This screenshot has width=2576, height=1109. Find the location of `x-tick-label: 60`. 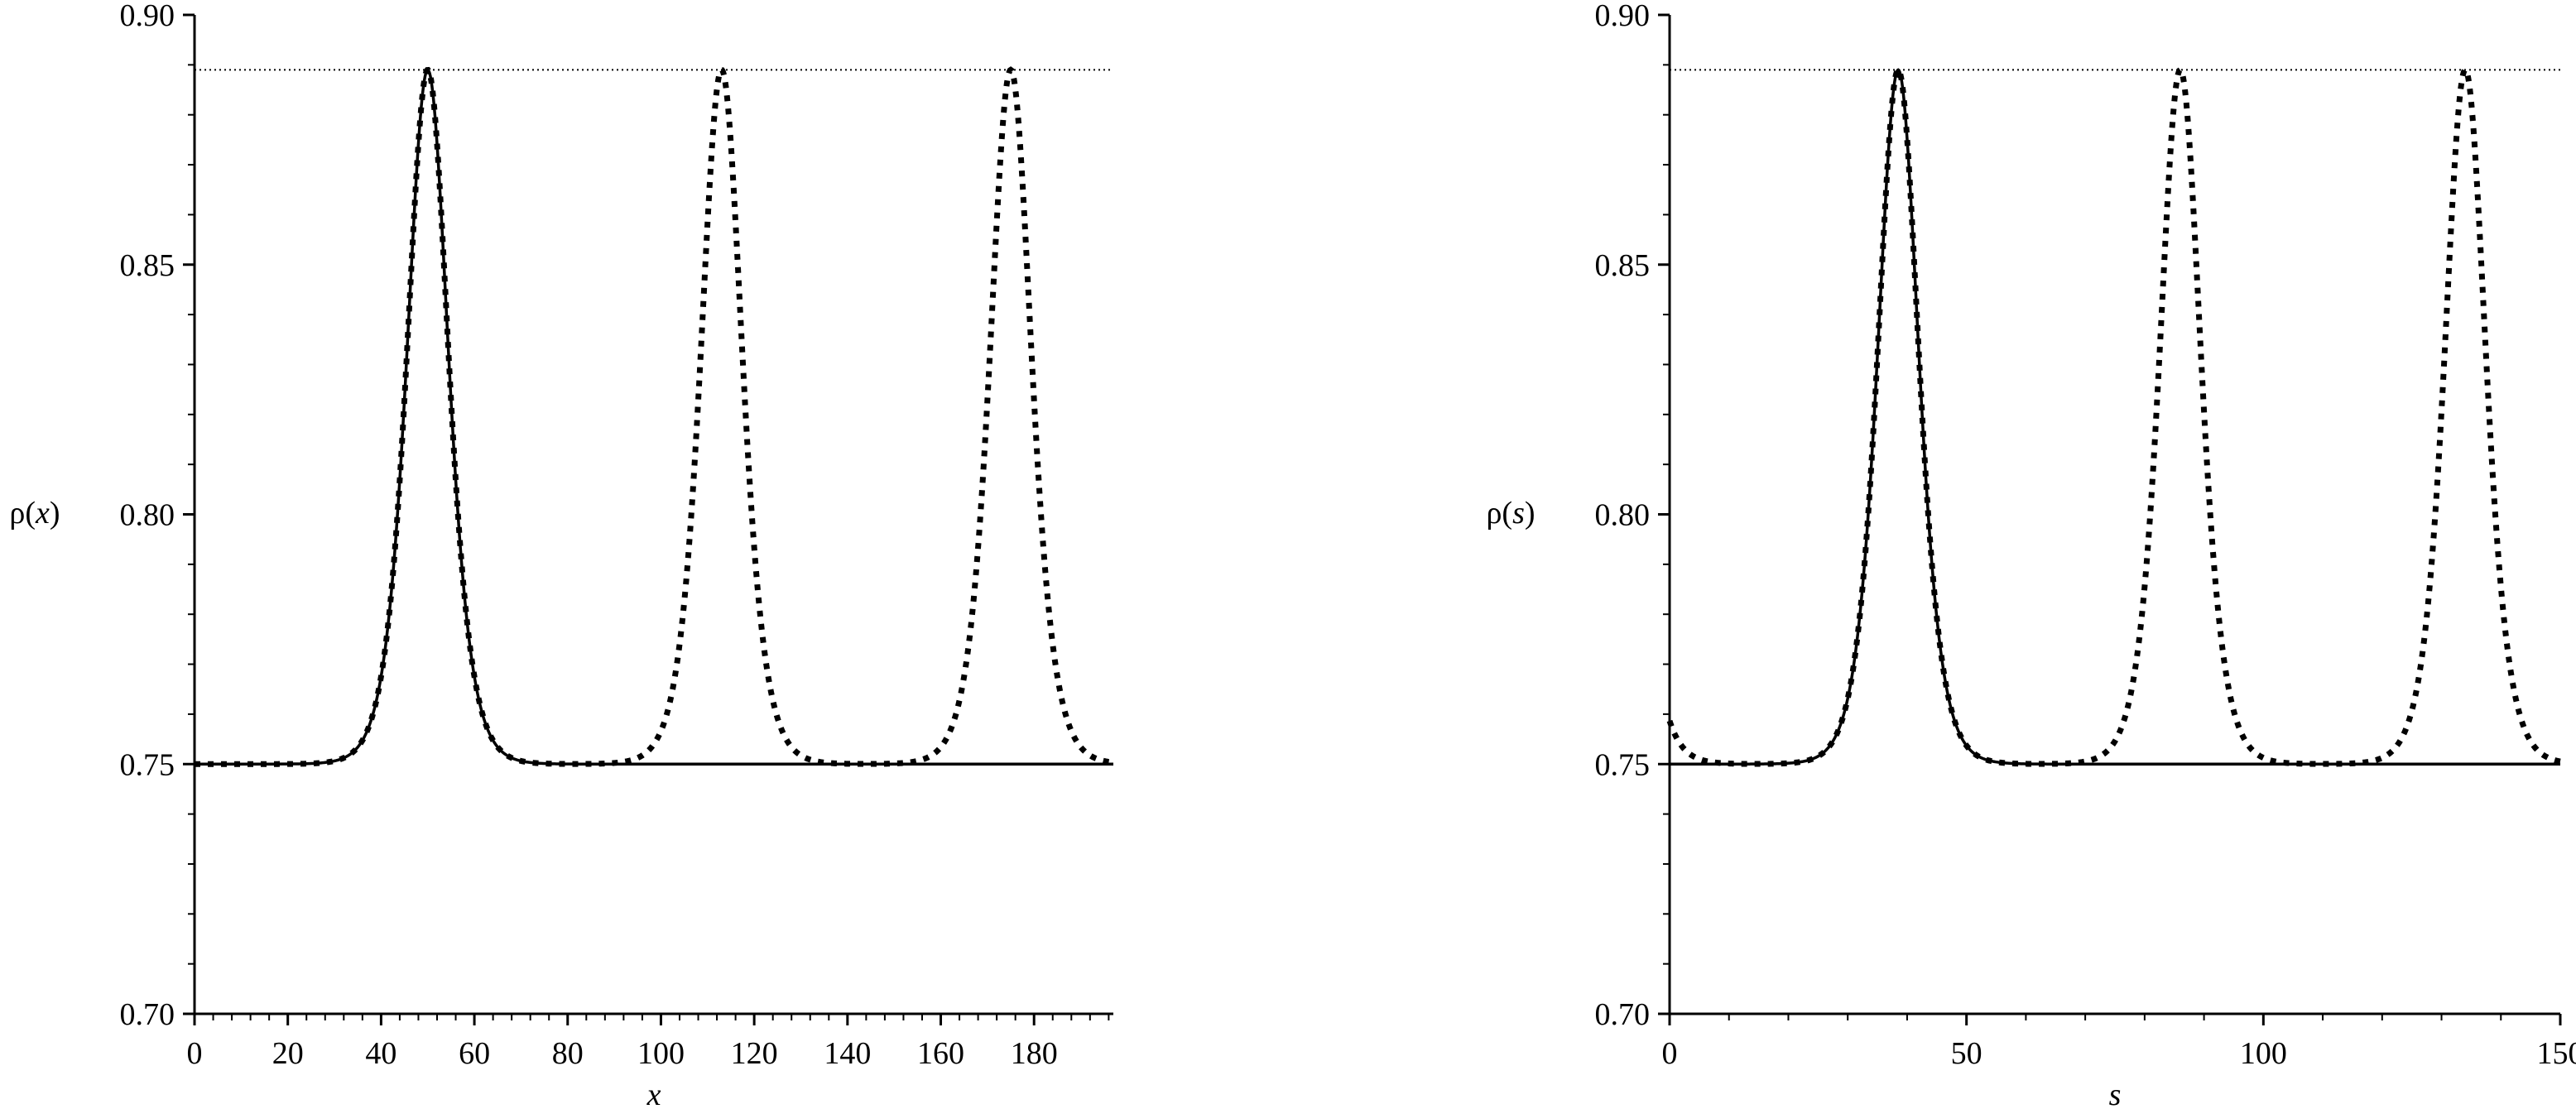

x-tick-label: 60 is located at coordinates (474, 1053).